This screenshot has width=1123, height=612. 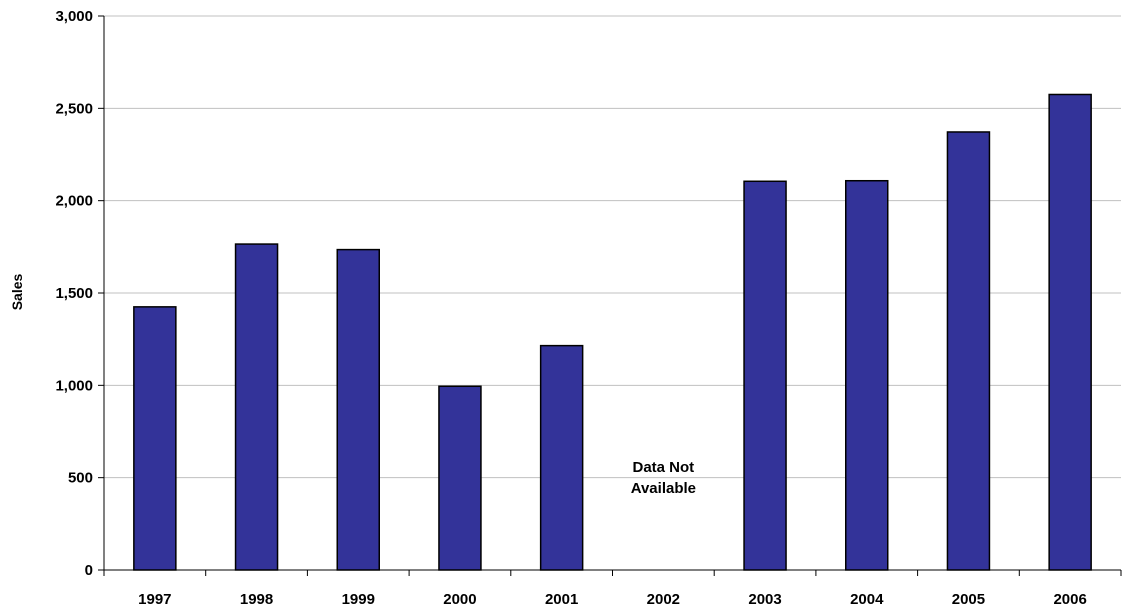 I want to click on x-tick-label: 2001, so click(x=561, y=599).